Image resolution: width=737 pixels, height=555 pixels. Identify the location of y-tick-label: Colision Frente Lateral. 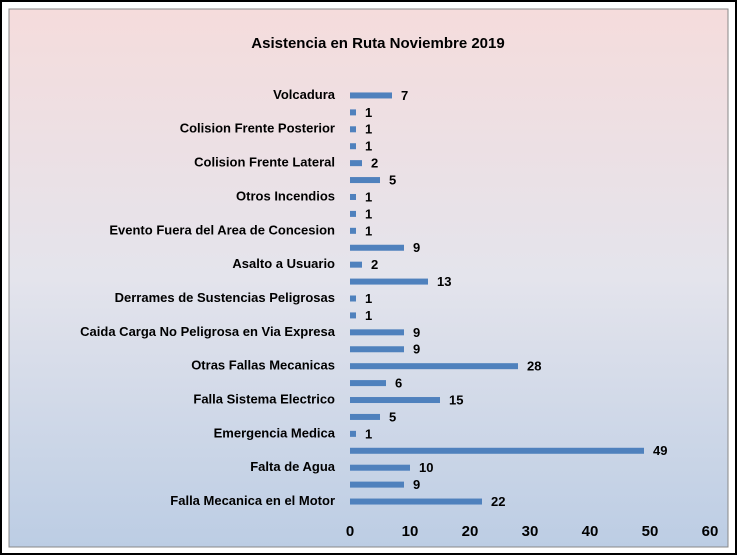
(264, 162).